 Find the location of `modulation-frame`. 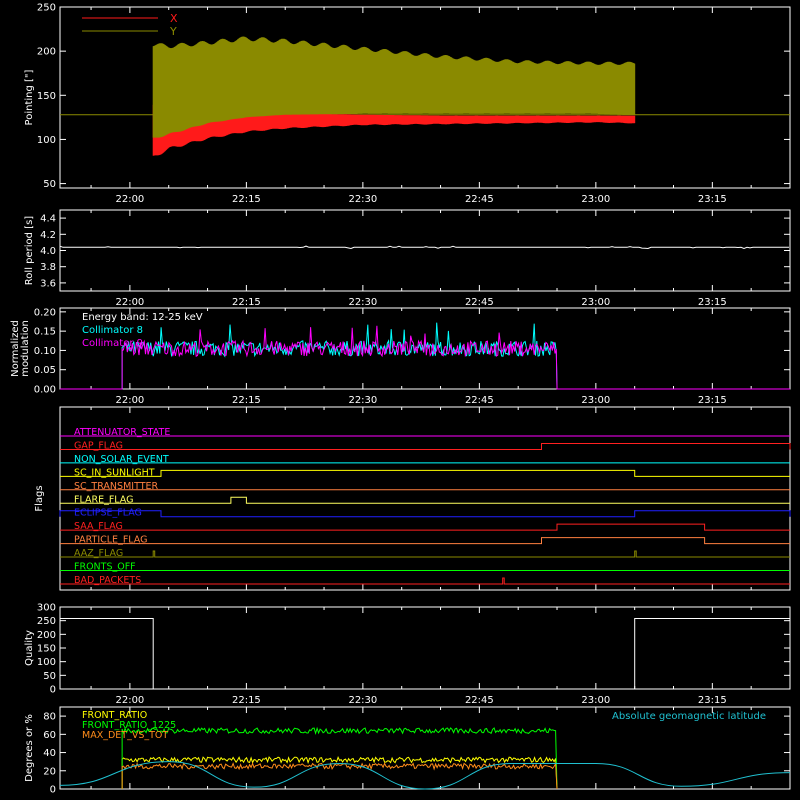

modulation-frame is located at coordinates (425, 348).